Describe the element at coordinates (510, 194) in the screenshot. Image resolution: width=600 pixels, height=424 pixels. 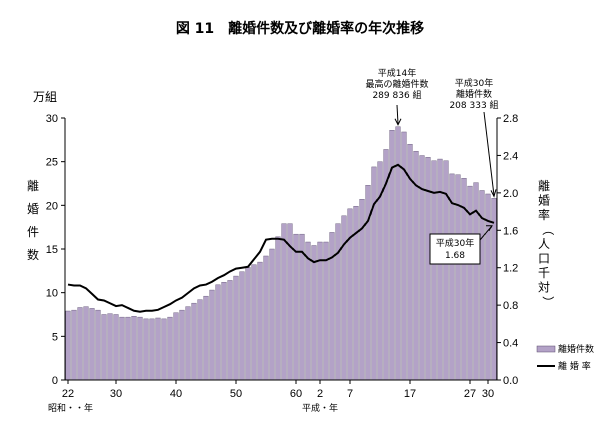
I see `right-tick-label: 2.0` at that location.